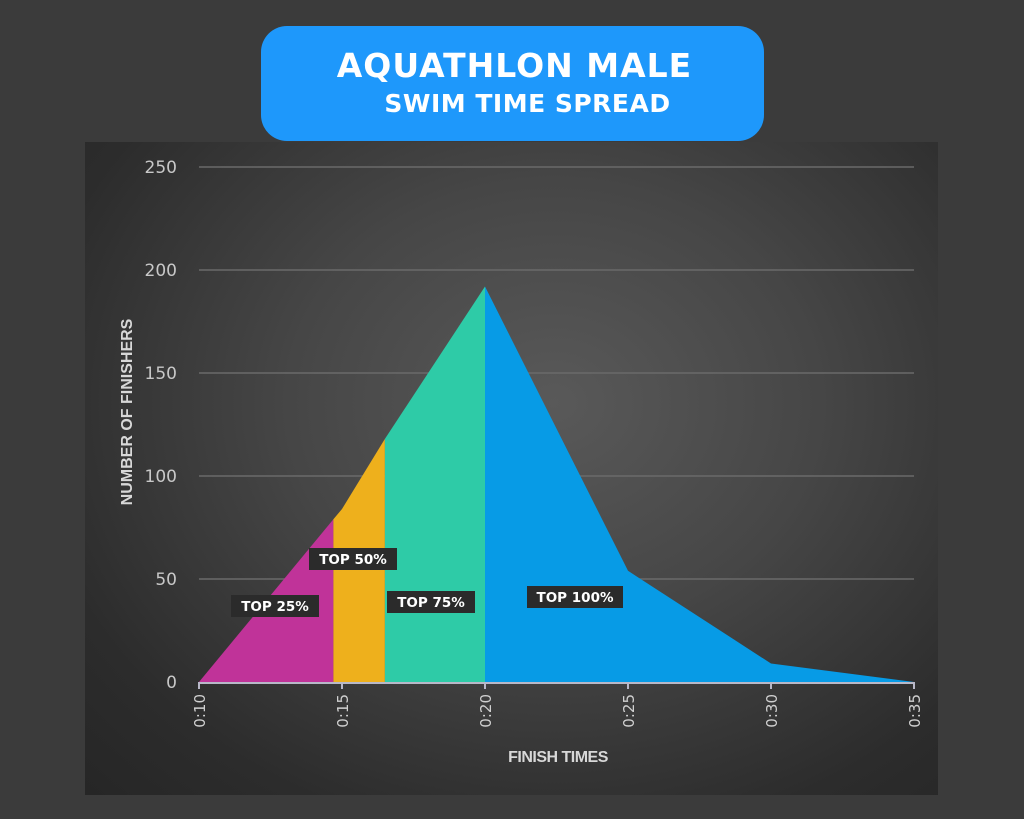 This screenshot has width=1024, height=819. Describe the element at coordinates (171, 683) in the screenshot. I see `y-tick-label: 0` at that location.